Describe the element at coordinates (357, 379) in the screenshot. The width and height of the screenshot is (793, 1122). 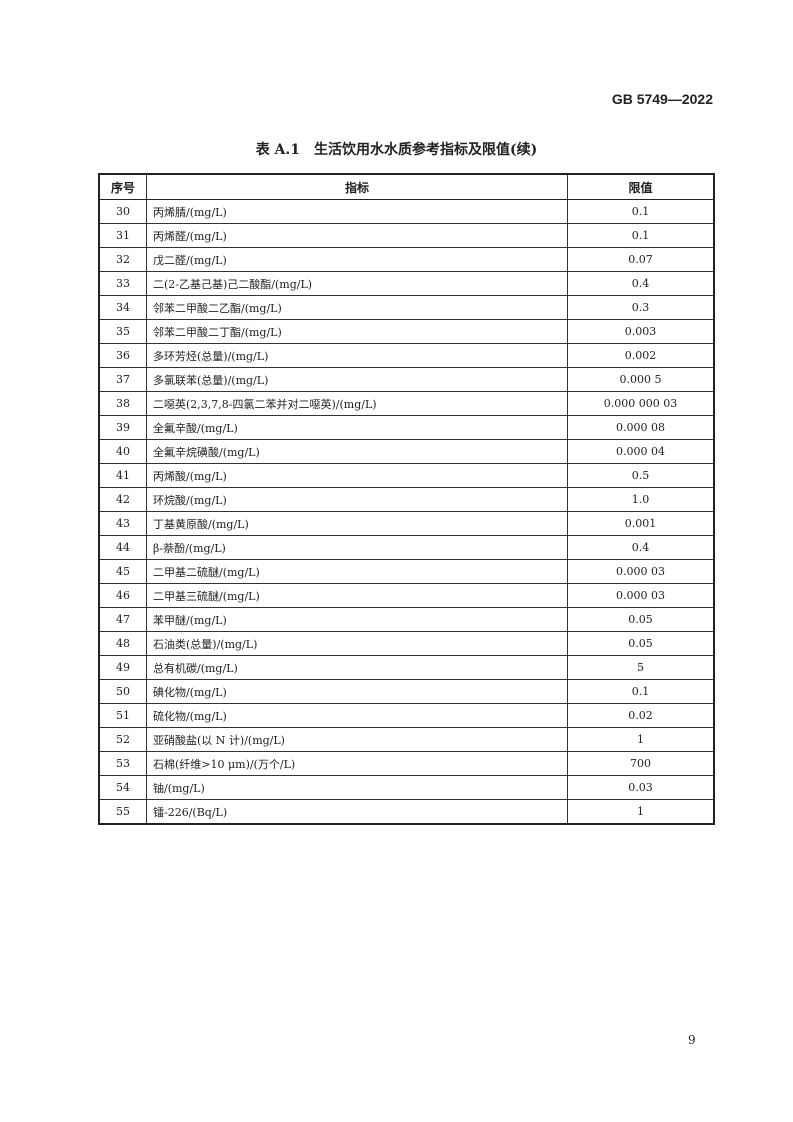
I see `indicator-name: 多氯联苯(总量)/(mg/L)` at that location.